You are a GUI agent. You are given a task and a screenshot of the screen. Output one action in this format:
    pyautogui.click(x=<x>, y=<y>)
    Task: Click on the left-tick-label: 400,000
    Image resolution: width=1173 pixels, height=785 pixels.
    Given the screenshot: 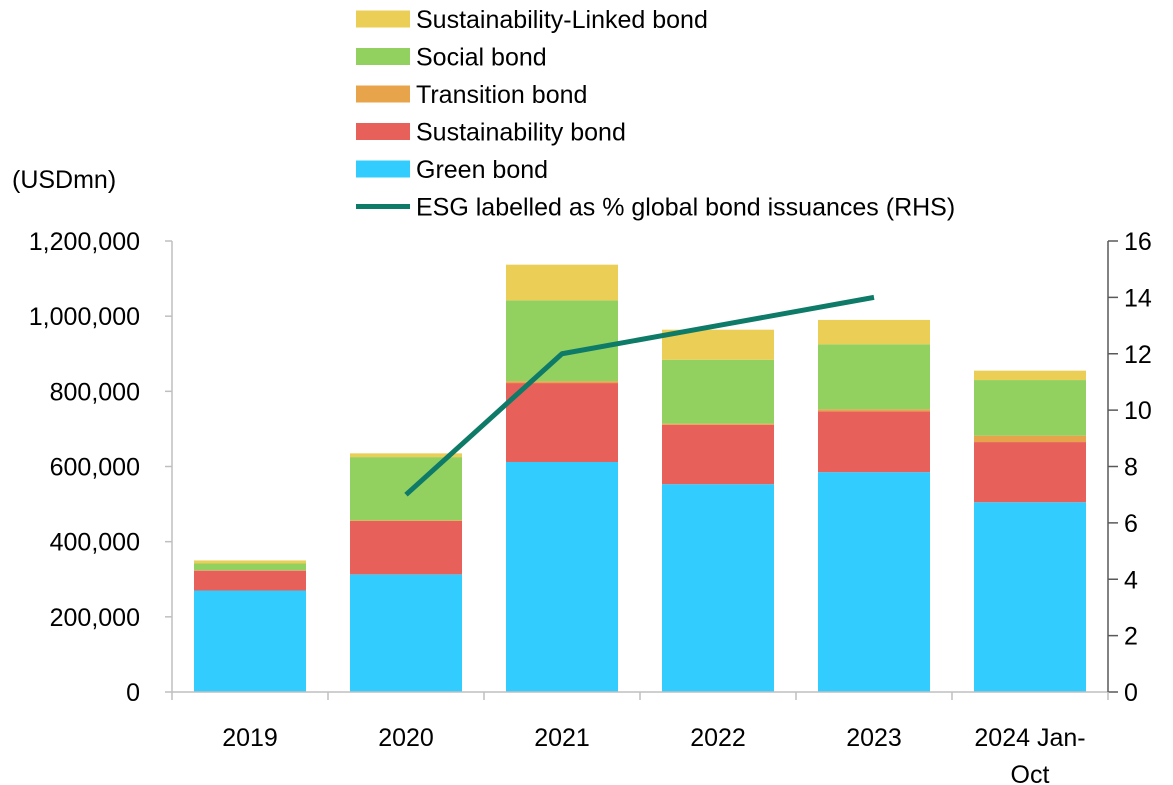 What is the action you would take?
    pyautogui.click(x=95, y=543)
    